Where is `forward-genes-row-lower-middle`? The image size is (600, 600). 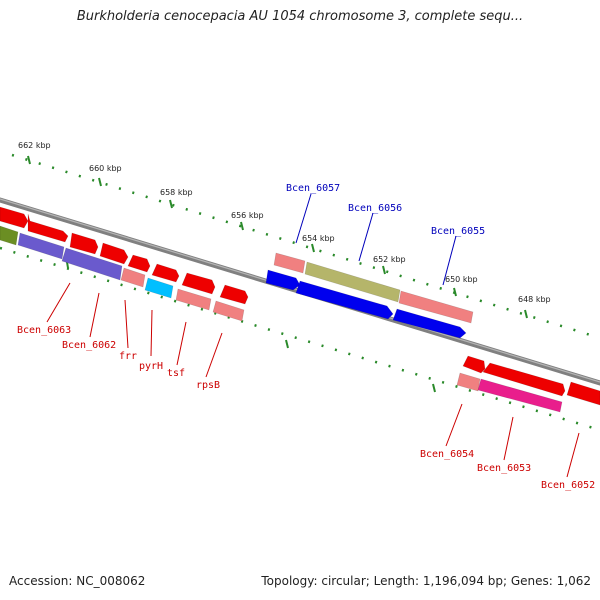
forward-genes-row-lower-middle is located at coordinates (366, 304).